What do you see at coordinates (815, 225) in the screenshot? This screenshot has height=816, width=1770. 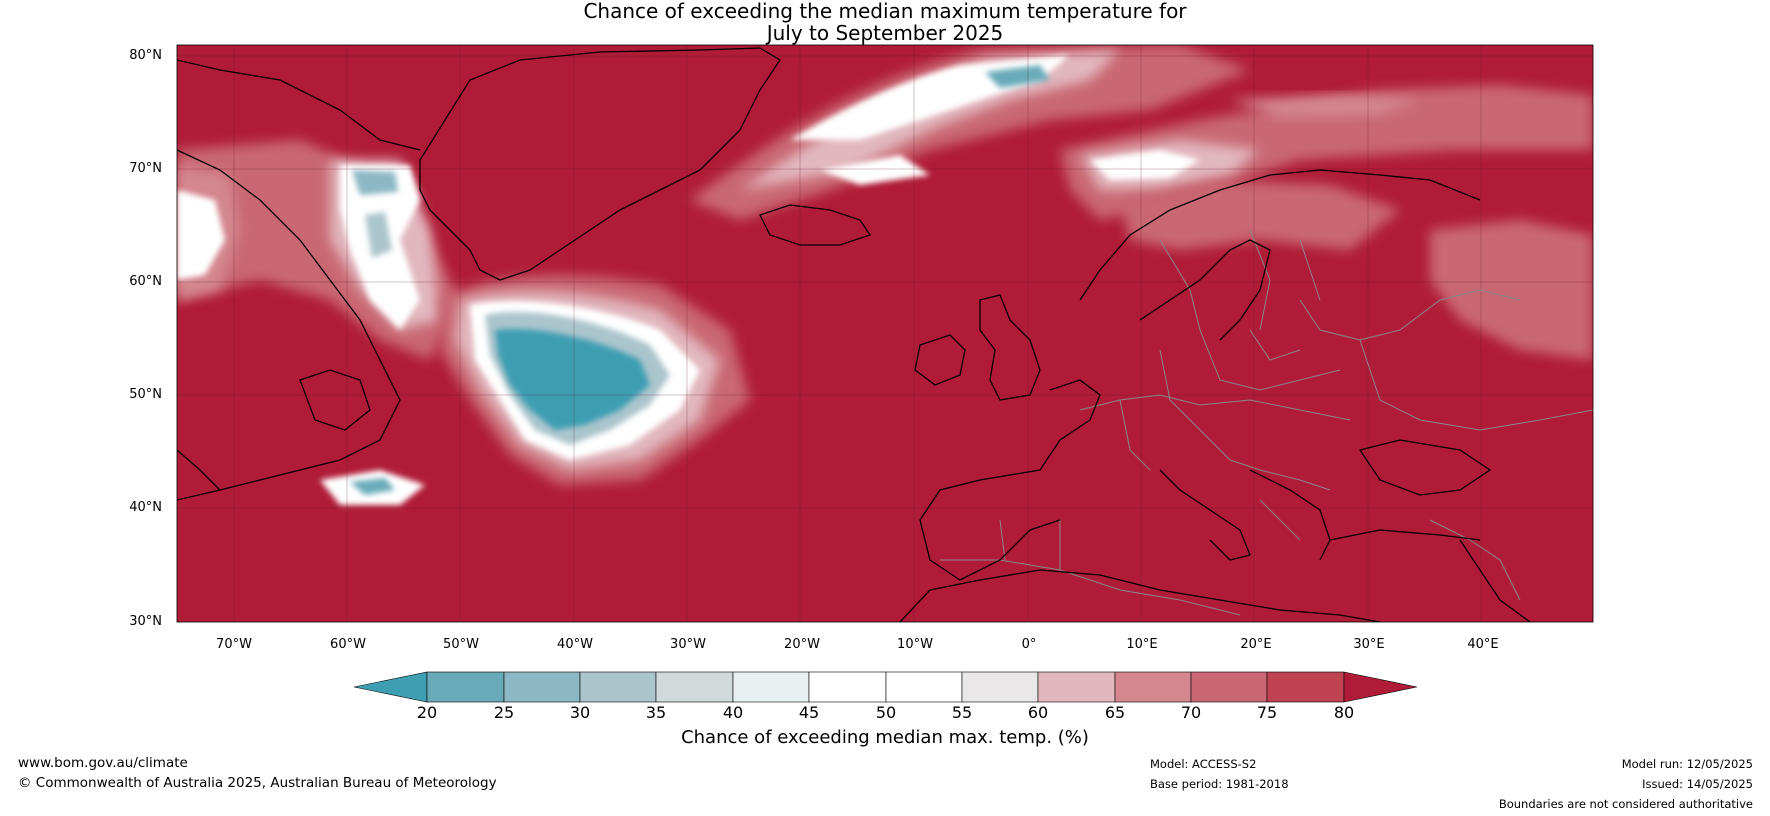 I see `coast-iceland` at bounding box center [815, 225].